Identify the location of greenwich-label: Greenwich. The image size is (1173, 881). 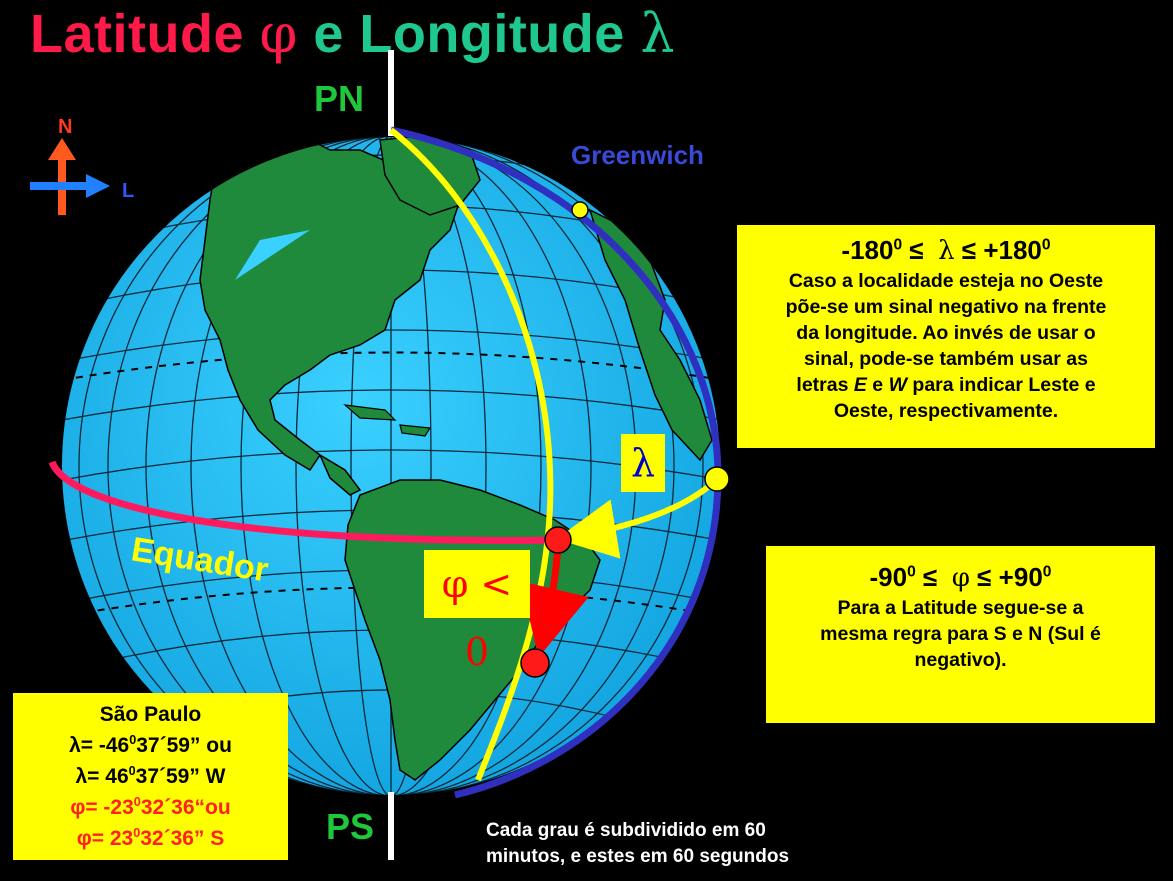
(637, 155).